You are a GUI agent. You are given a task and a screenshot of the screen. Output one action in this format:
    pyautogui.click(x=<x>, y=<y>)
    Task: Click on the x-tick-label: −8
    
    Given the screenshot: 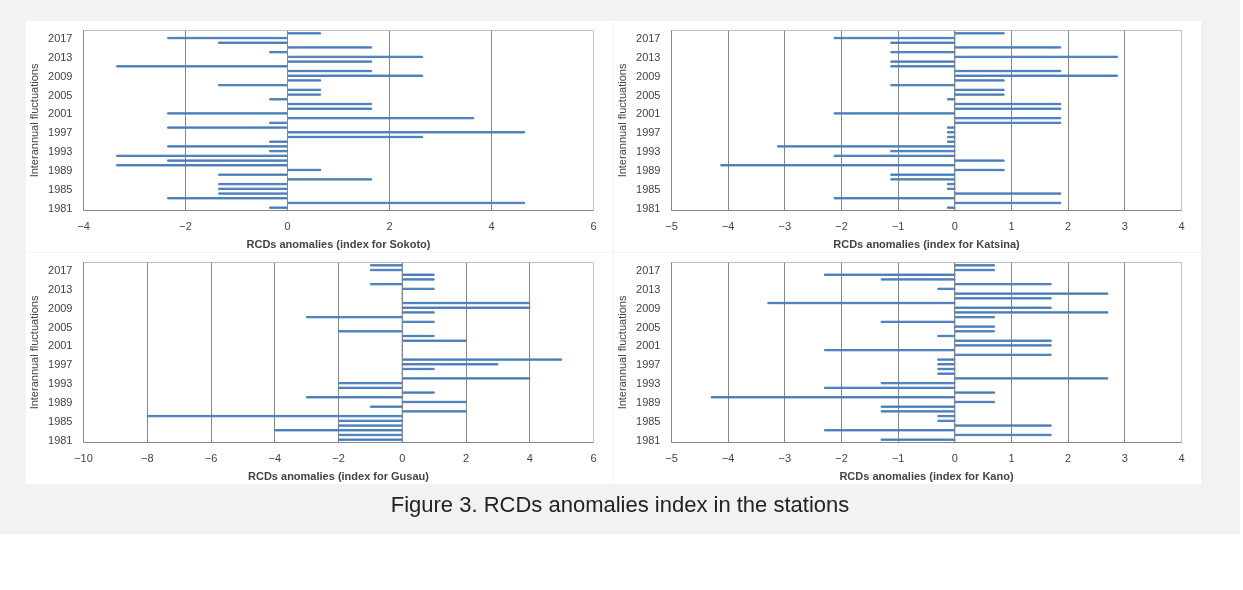 What is the action you would take?
    pyautogui.click(x=147, y=457)
    